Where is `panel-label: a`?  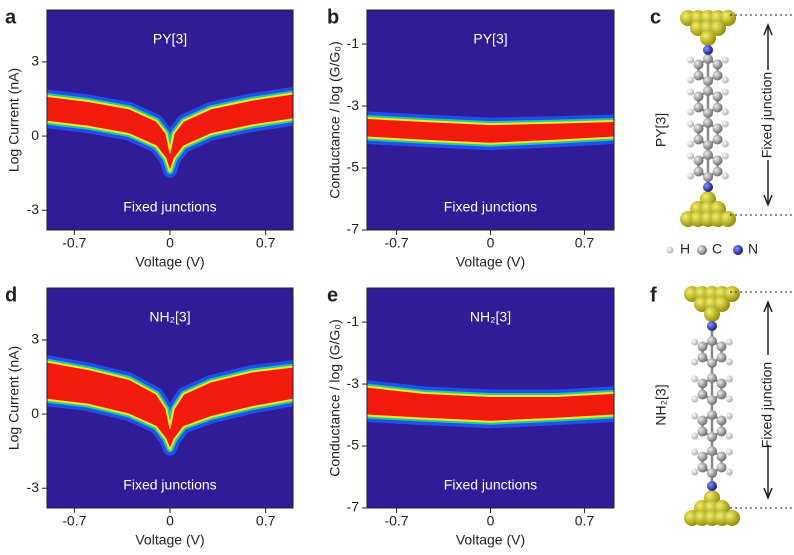
panel-label: a is located at coordinates (11, 17).